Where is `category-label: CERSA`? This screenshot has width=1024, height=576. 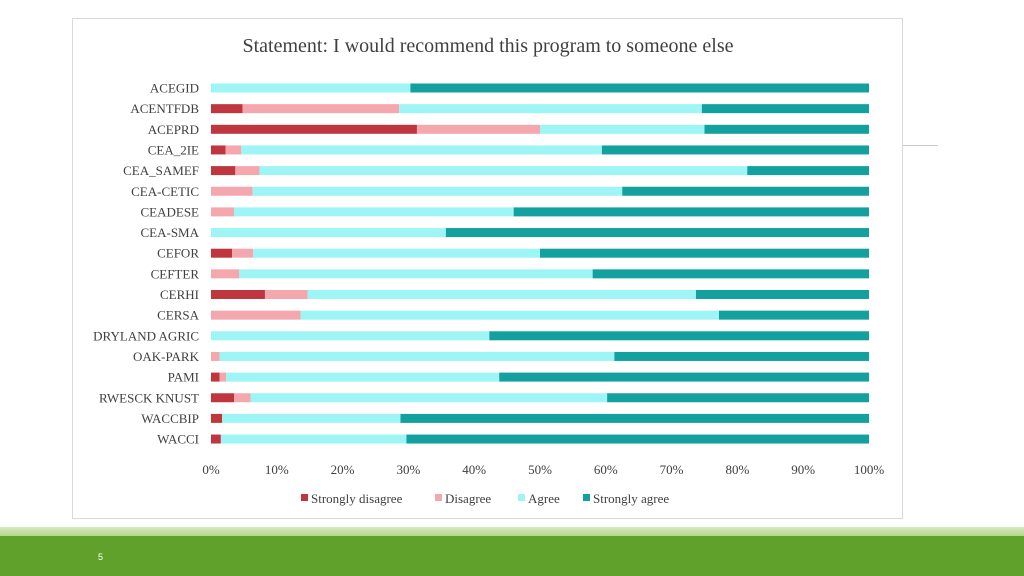 category-label: CERSA is located at coordinates (178, 315).